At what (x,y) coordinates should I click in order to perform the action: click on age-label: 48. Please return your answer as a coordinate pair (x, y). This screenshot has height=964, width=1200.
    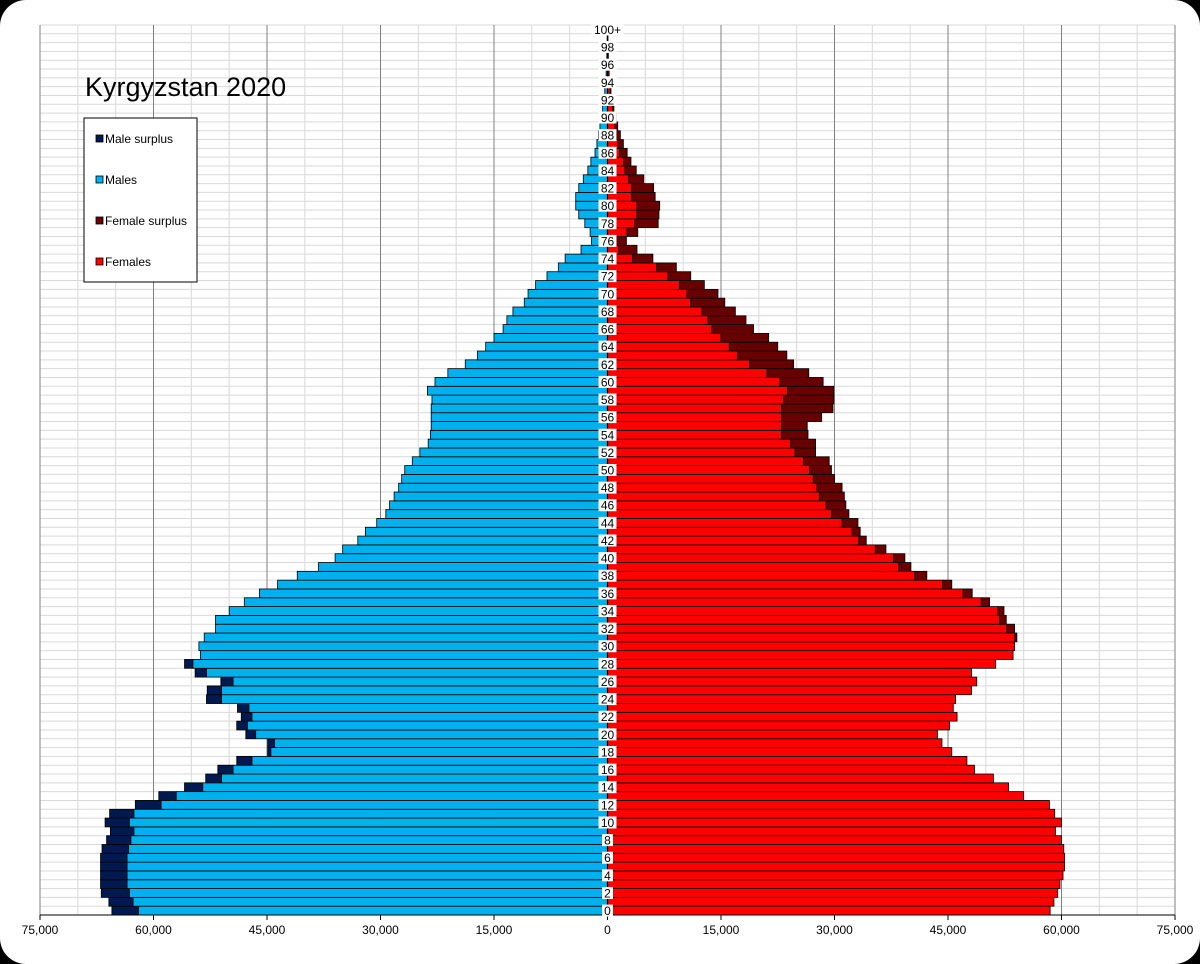
    Looking at the image, I should click on (608, 488).